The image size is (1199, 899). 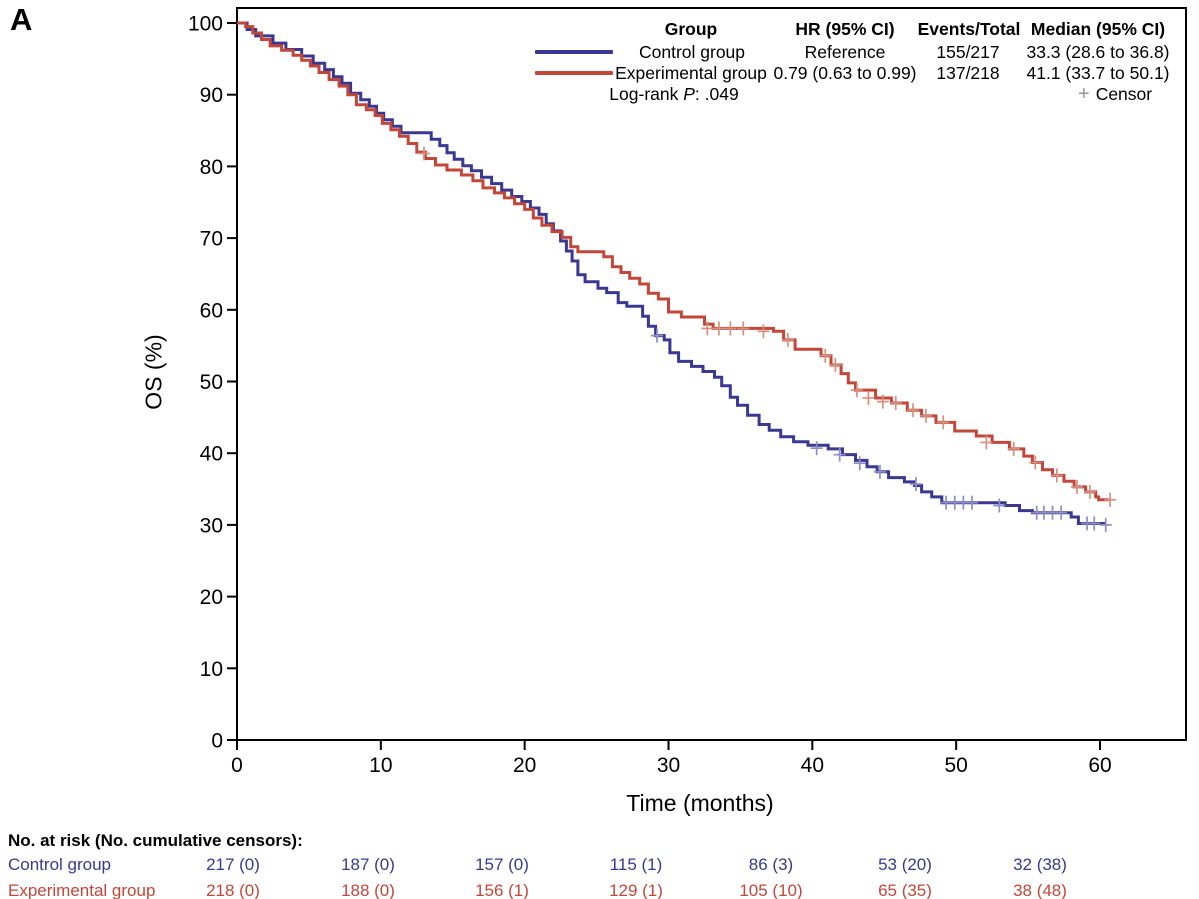 I want to click on x-tick-label: 50, so click(x=955, y=765).